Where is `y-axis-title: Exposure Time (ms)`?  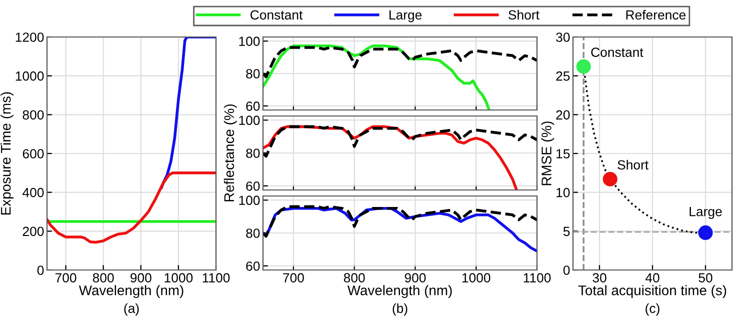
y-axis-title: Exposure Time (ms) is located at coordinates (7, 153).